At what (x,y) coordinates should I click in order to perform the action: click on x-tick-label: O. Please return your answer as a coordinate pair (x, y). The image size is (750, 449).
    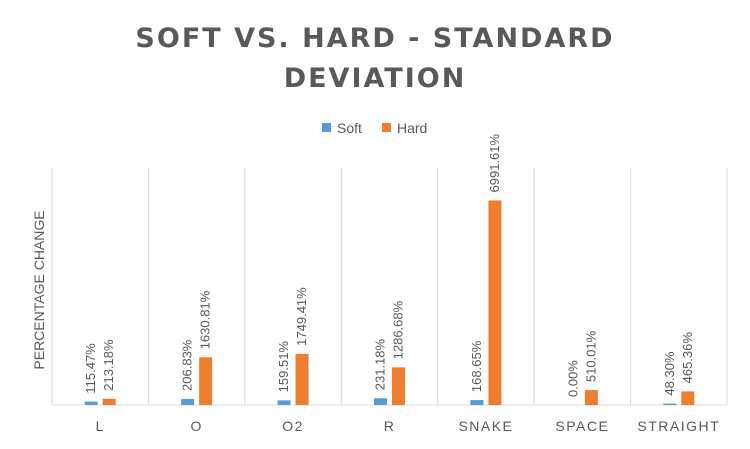
    Looking at the image, I should click on (196, 426).